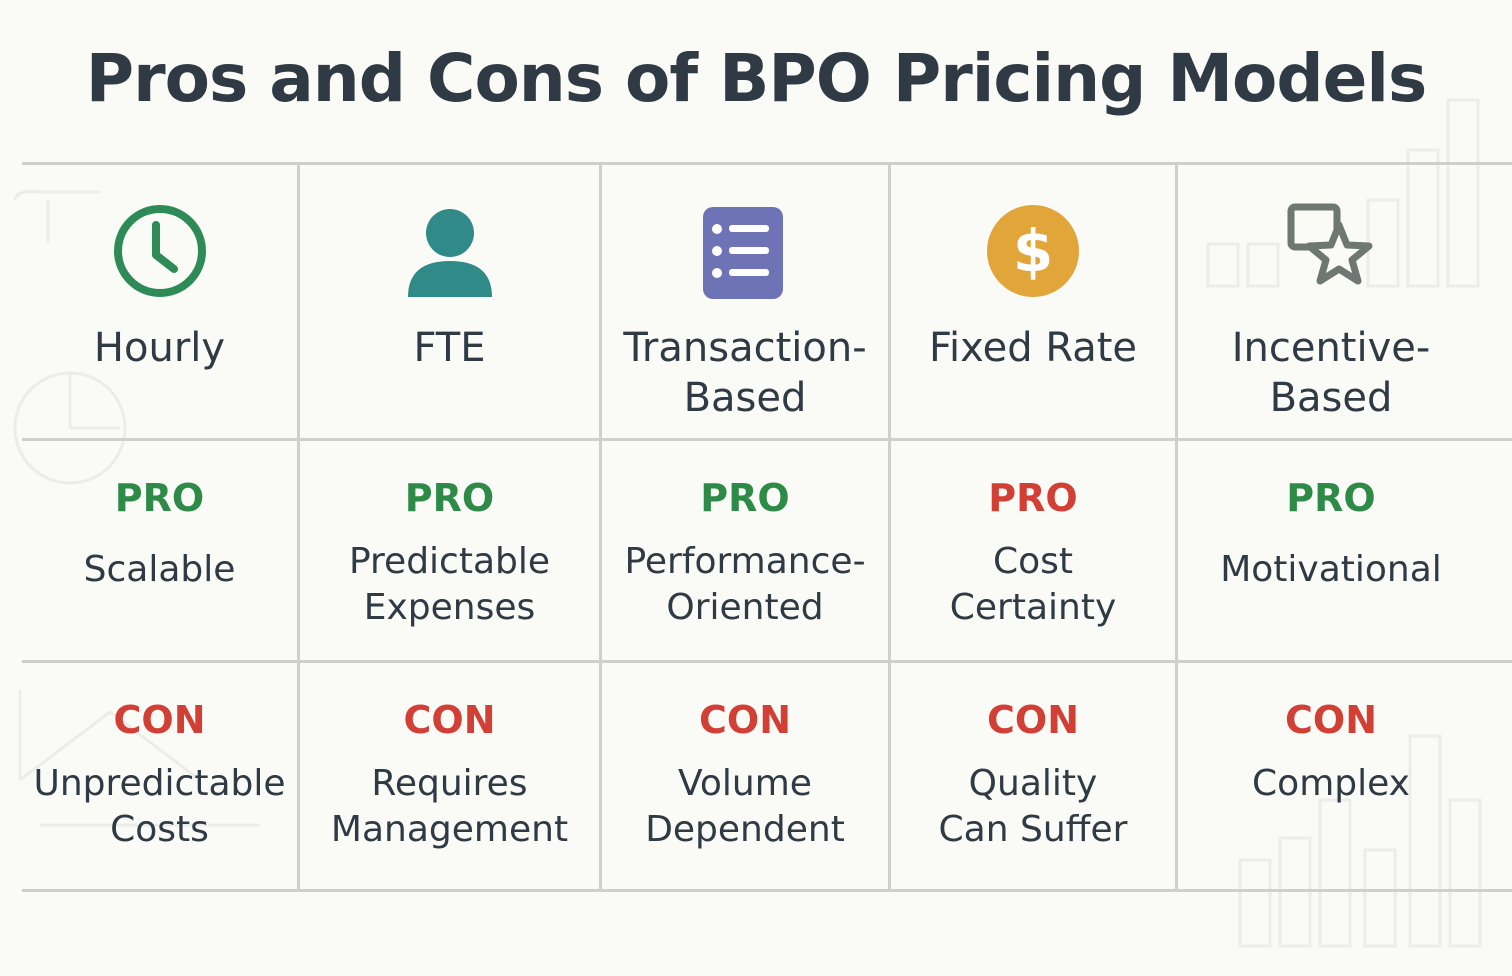 The width and height of the screenshot is (1512, 976). I want to click on pro-cell-fixed-rate: PRO Cost Certainty, so click(1033, 550).